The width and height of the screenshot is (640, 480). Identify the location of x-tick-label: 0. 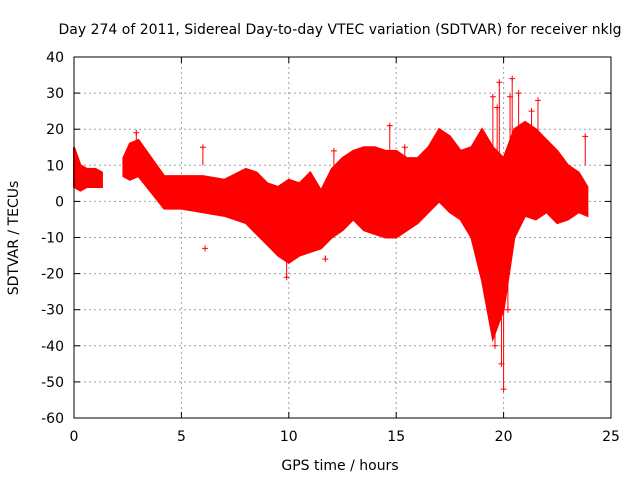
(74, 437).